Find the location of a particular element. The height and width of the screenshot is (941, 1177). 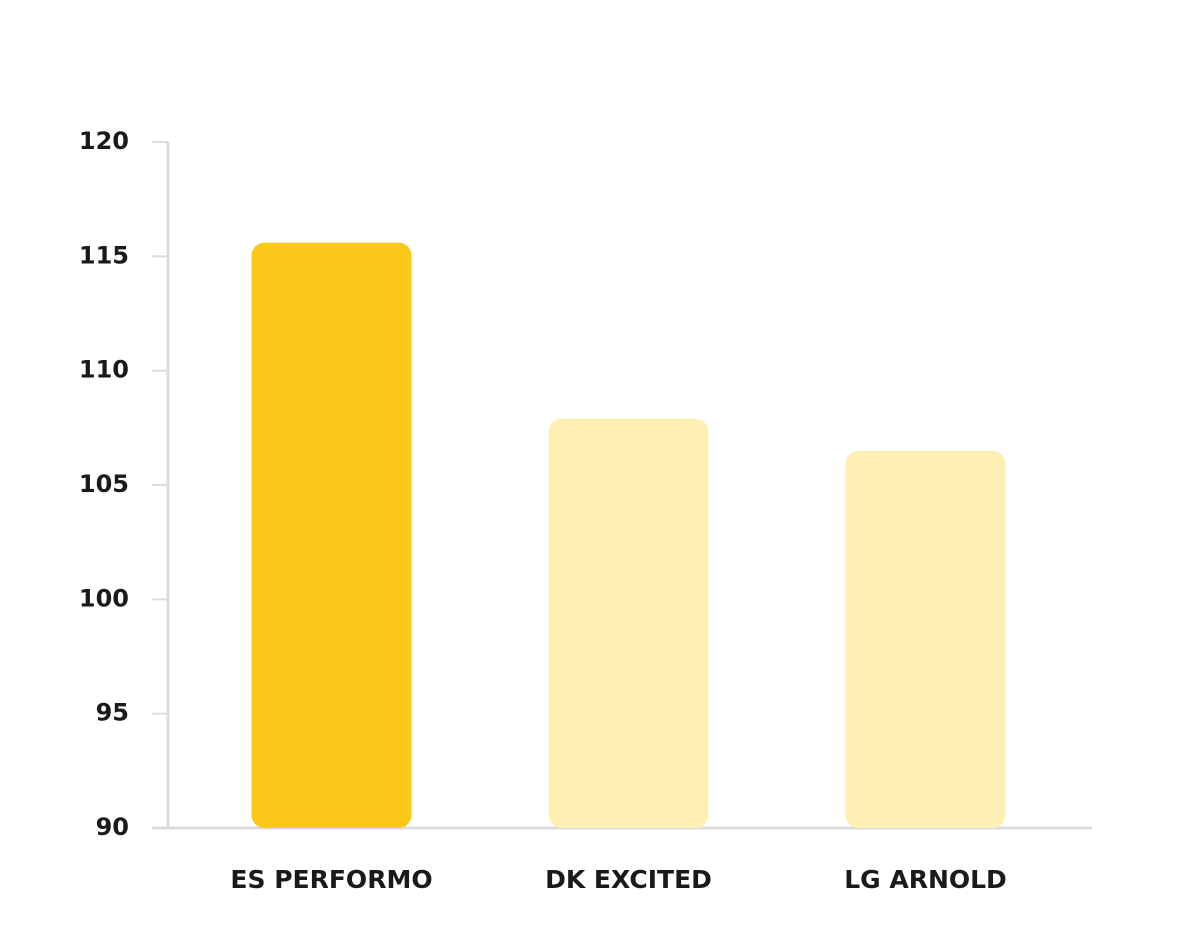

y-tick-label: 90 is located at coordinates (112, 827).